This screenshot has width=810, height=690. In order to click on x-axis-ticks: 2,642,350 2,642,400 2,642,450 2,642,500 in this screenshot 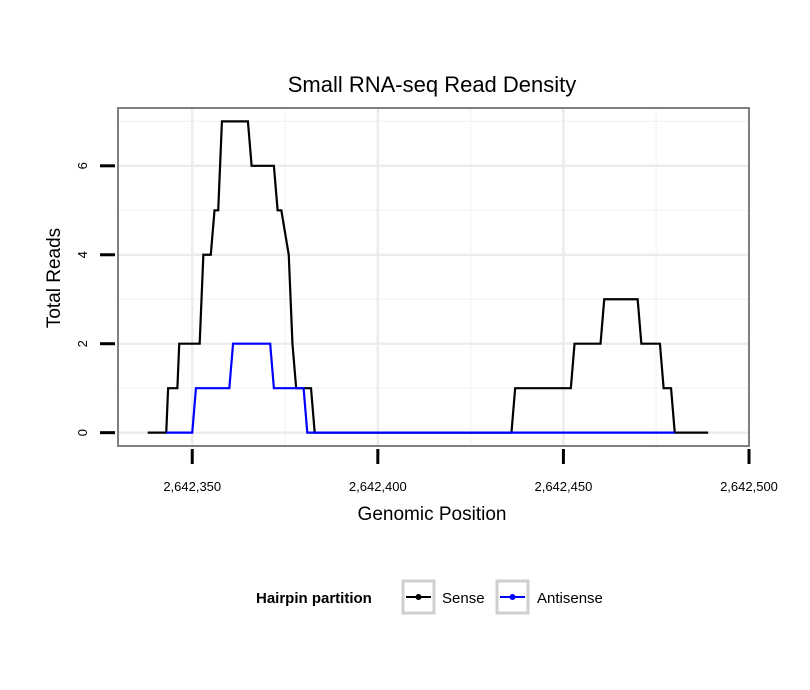, I will do `click(470, 471)`.